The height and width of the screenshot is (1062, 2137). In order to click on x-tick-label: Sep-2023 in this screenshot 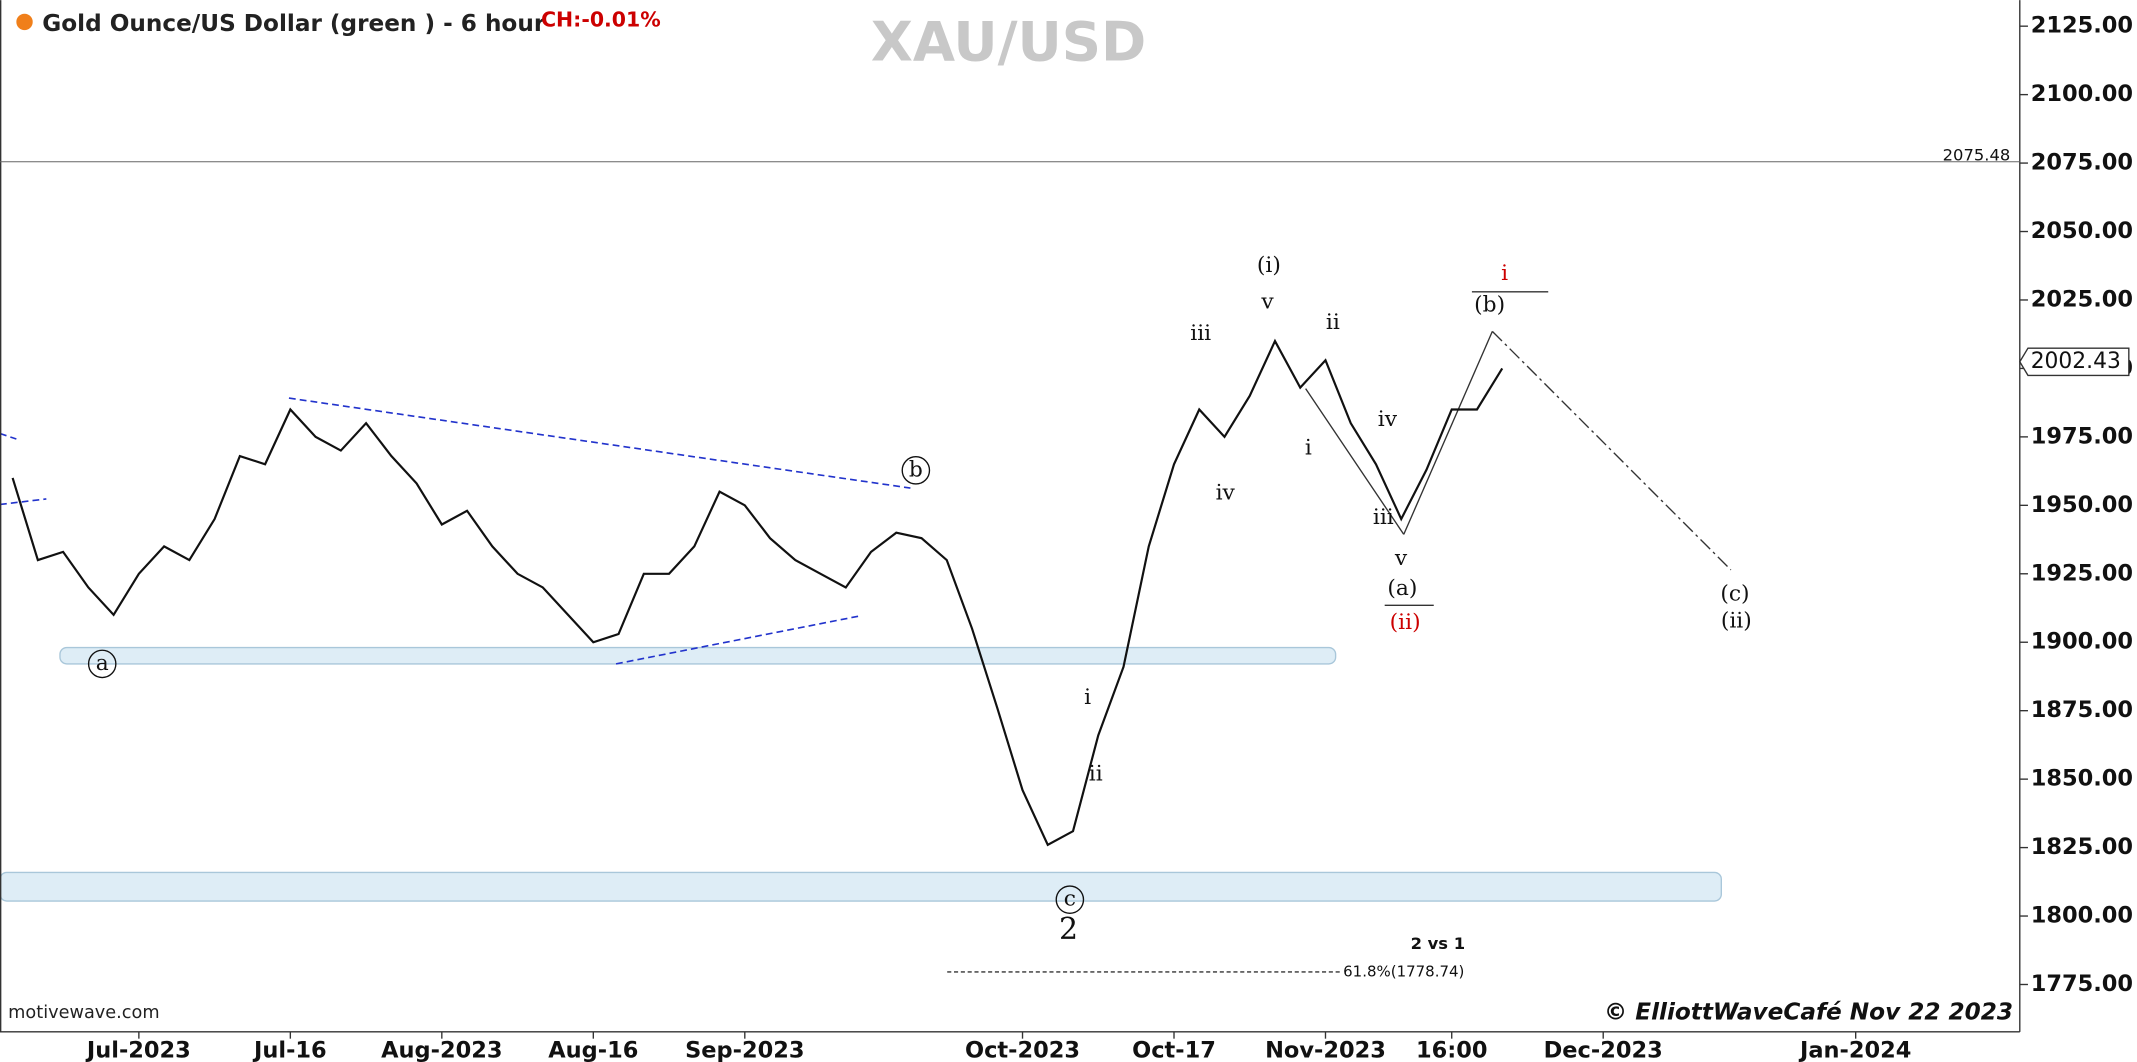, I will do `click(744, 1049)`.